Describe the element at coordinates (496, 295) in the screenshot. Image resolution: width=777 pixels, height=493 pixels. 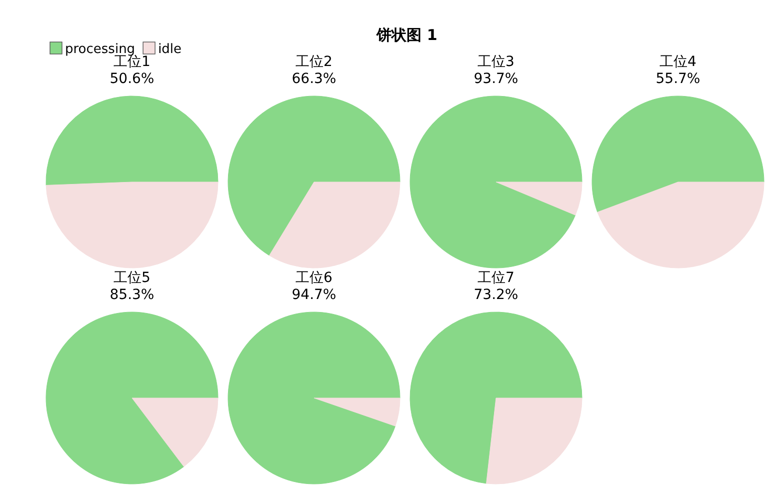
I see `text: 73.2%` at that location.